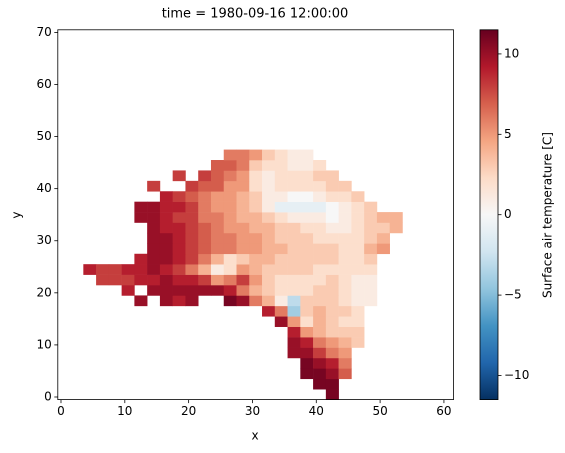 This screenshot has height=453, width=565. Describe the element at coordinates (379, 411) in the screenshot. I see `x-tick-label: 50` at that location.